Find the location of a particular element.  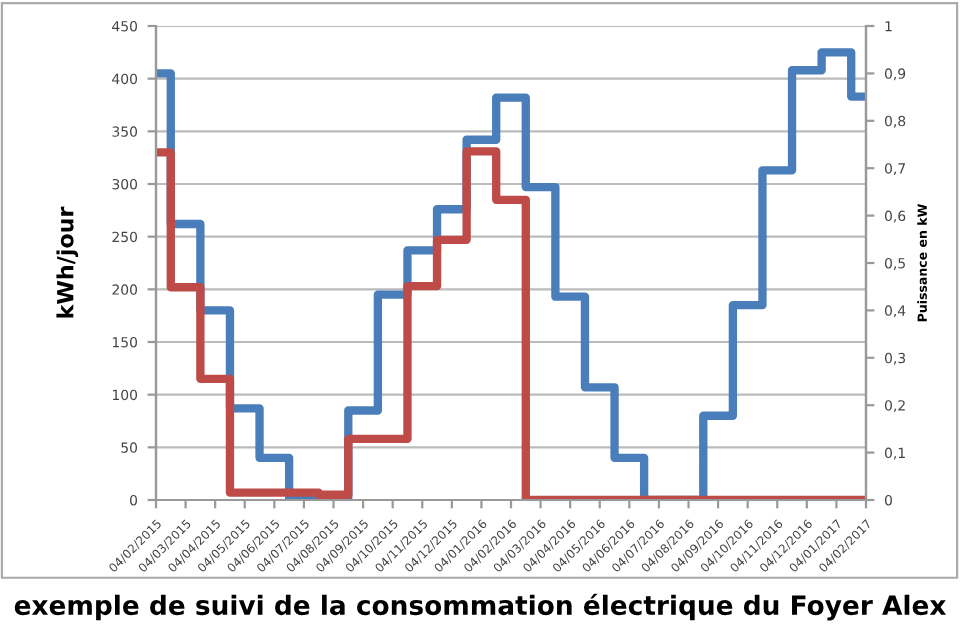

text: exemple de suivi de la consommation électrique du Foyer Alex is located at coordinates (480, 607).